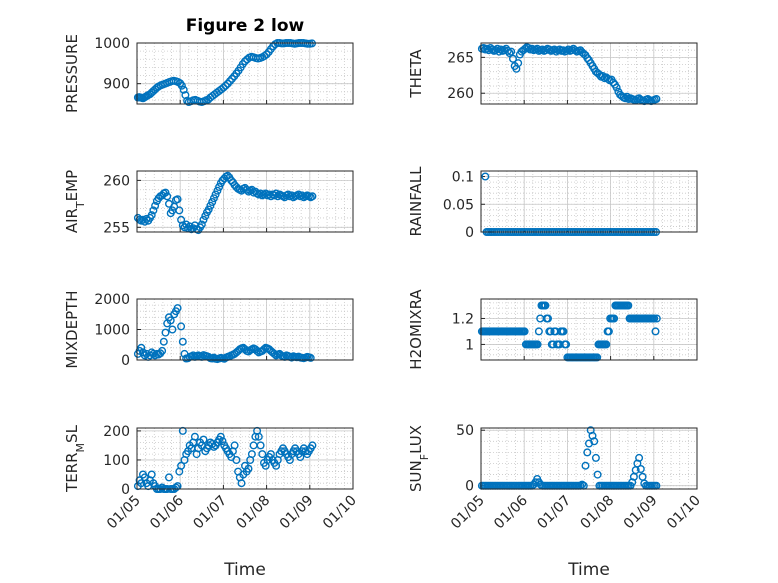  I want to click on y-tick-label: 255, so click(116, 228).